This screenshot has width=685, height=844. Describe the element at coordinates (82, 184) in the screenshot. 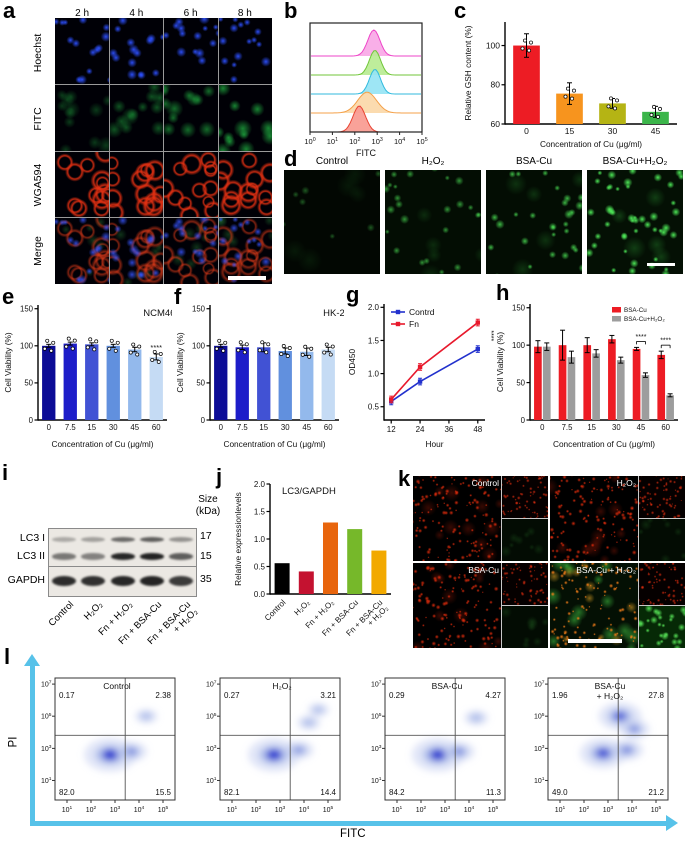

I see `micrograph-a-wga594-2h` at that location.